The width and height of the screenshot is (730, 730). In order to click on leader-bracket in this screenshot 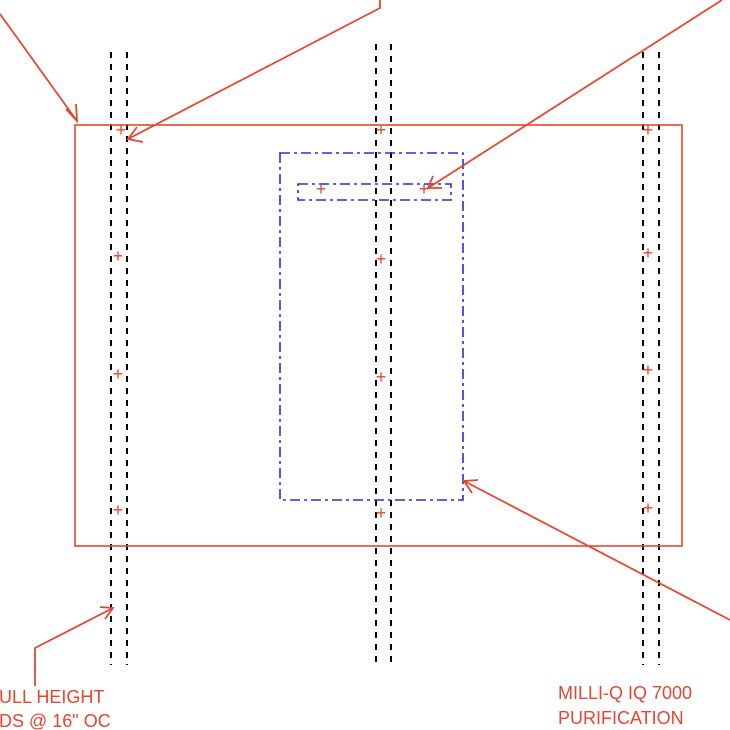, I will do `click(575, 94)`.